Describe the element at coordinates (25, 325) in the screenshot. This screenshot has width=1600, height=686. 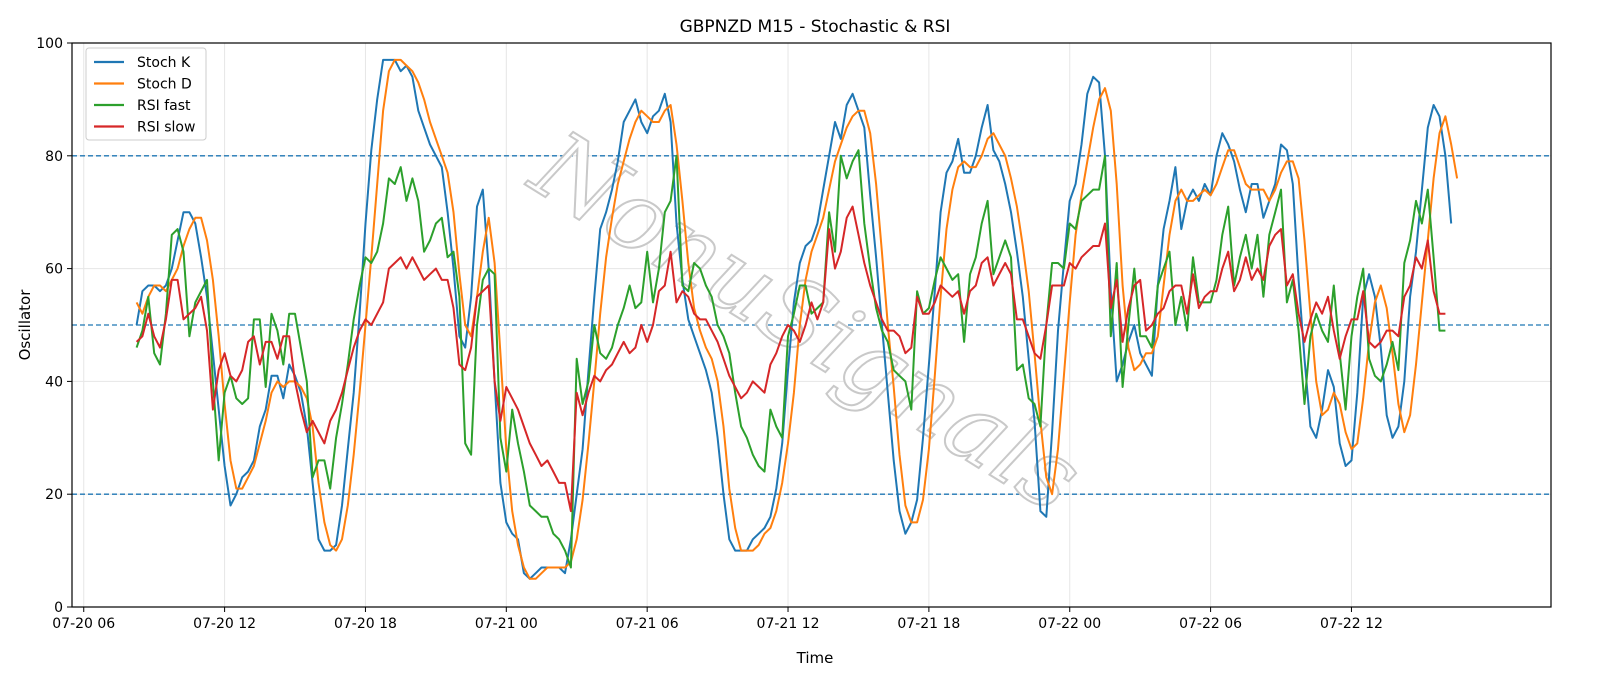
I see `y-axis-label: Oscillator` at that location.